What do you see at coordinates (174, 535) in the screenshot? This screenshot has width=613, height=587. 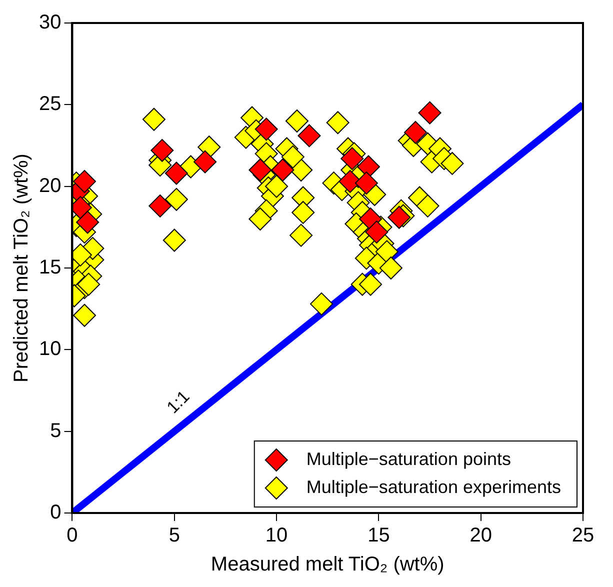 I see `x-tick-label: 5` at bounding box center [174, 535].